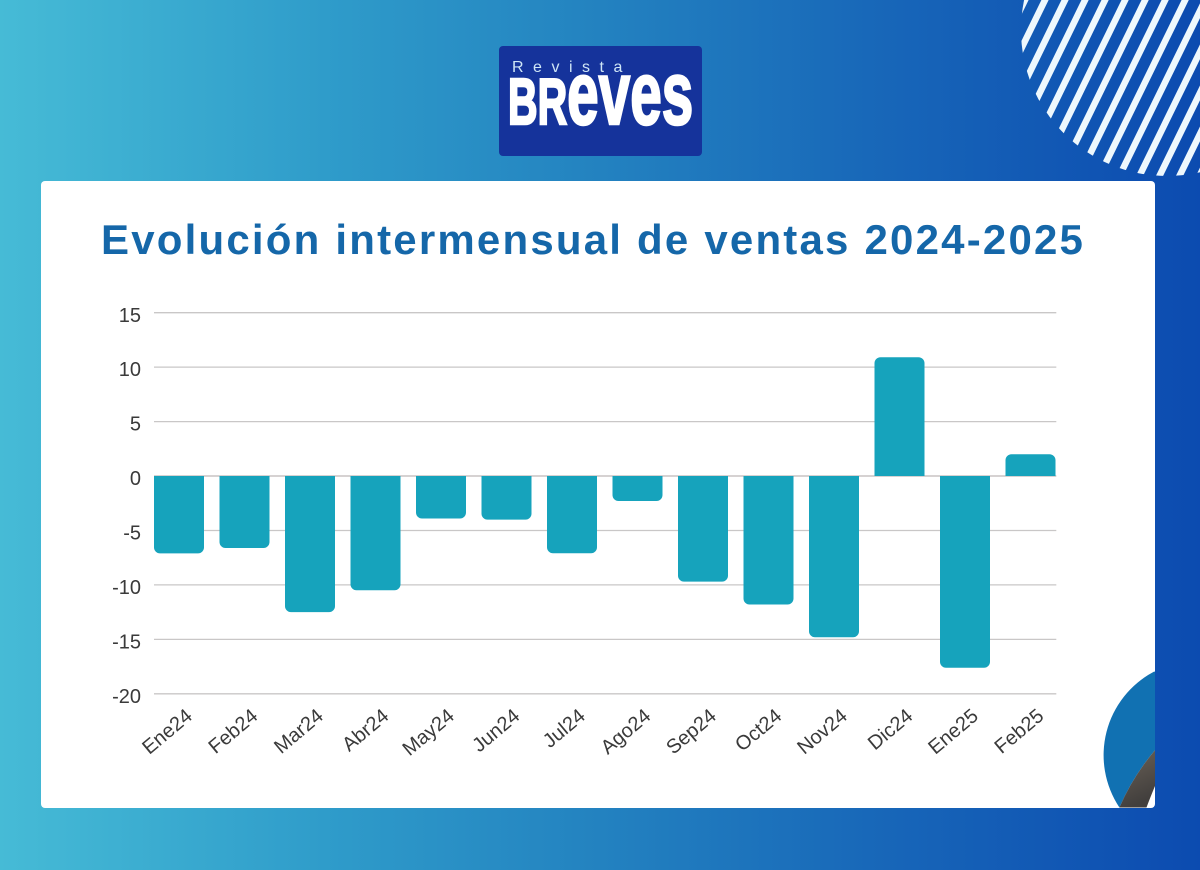  I want to click on svg-text: Jun24, so click(496, 731).